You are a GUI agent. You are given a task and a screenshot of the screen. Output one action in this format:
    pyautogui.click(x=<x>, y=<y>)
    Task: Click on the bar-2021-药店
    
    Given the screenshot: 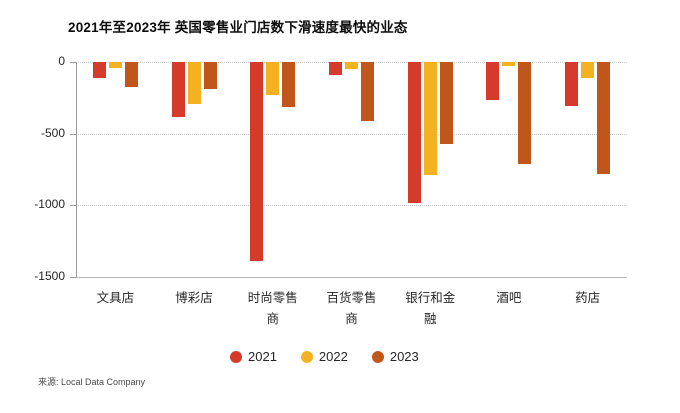 What is the action you would take?
    pyautogui.click(x=572, y=84)
    